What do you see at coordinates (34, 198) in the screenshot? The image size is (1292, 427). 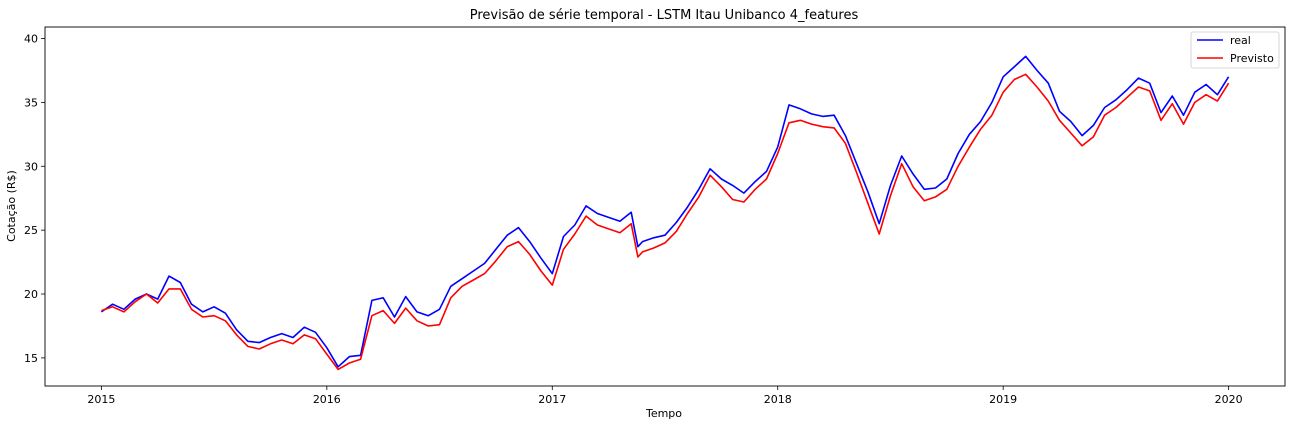 I see `y-axis: 15 20 25 30 35 40` at bounding box center [34, 198].